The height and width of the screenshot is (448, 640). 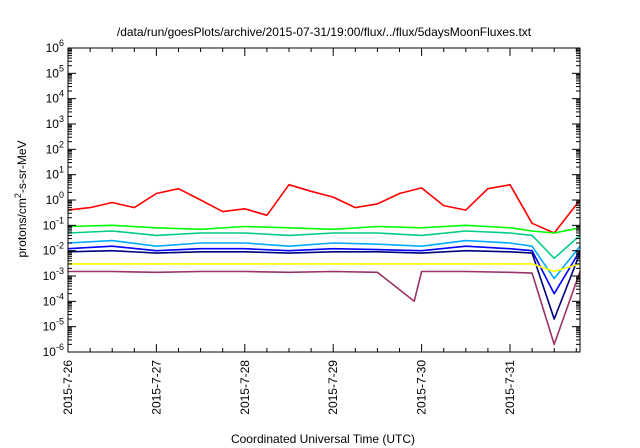 What do you see at coordinates (55, 71) in the screenshot?
I see `y-tick-label: 10⁵` at bounding box center [55, 71].